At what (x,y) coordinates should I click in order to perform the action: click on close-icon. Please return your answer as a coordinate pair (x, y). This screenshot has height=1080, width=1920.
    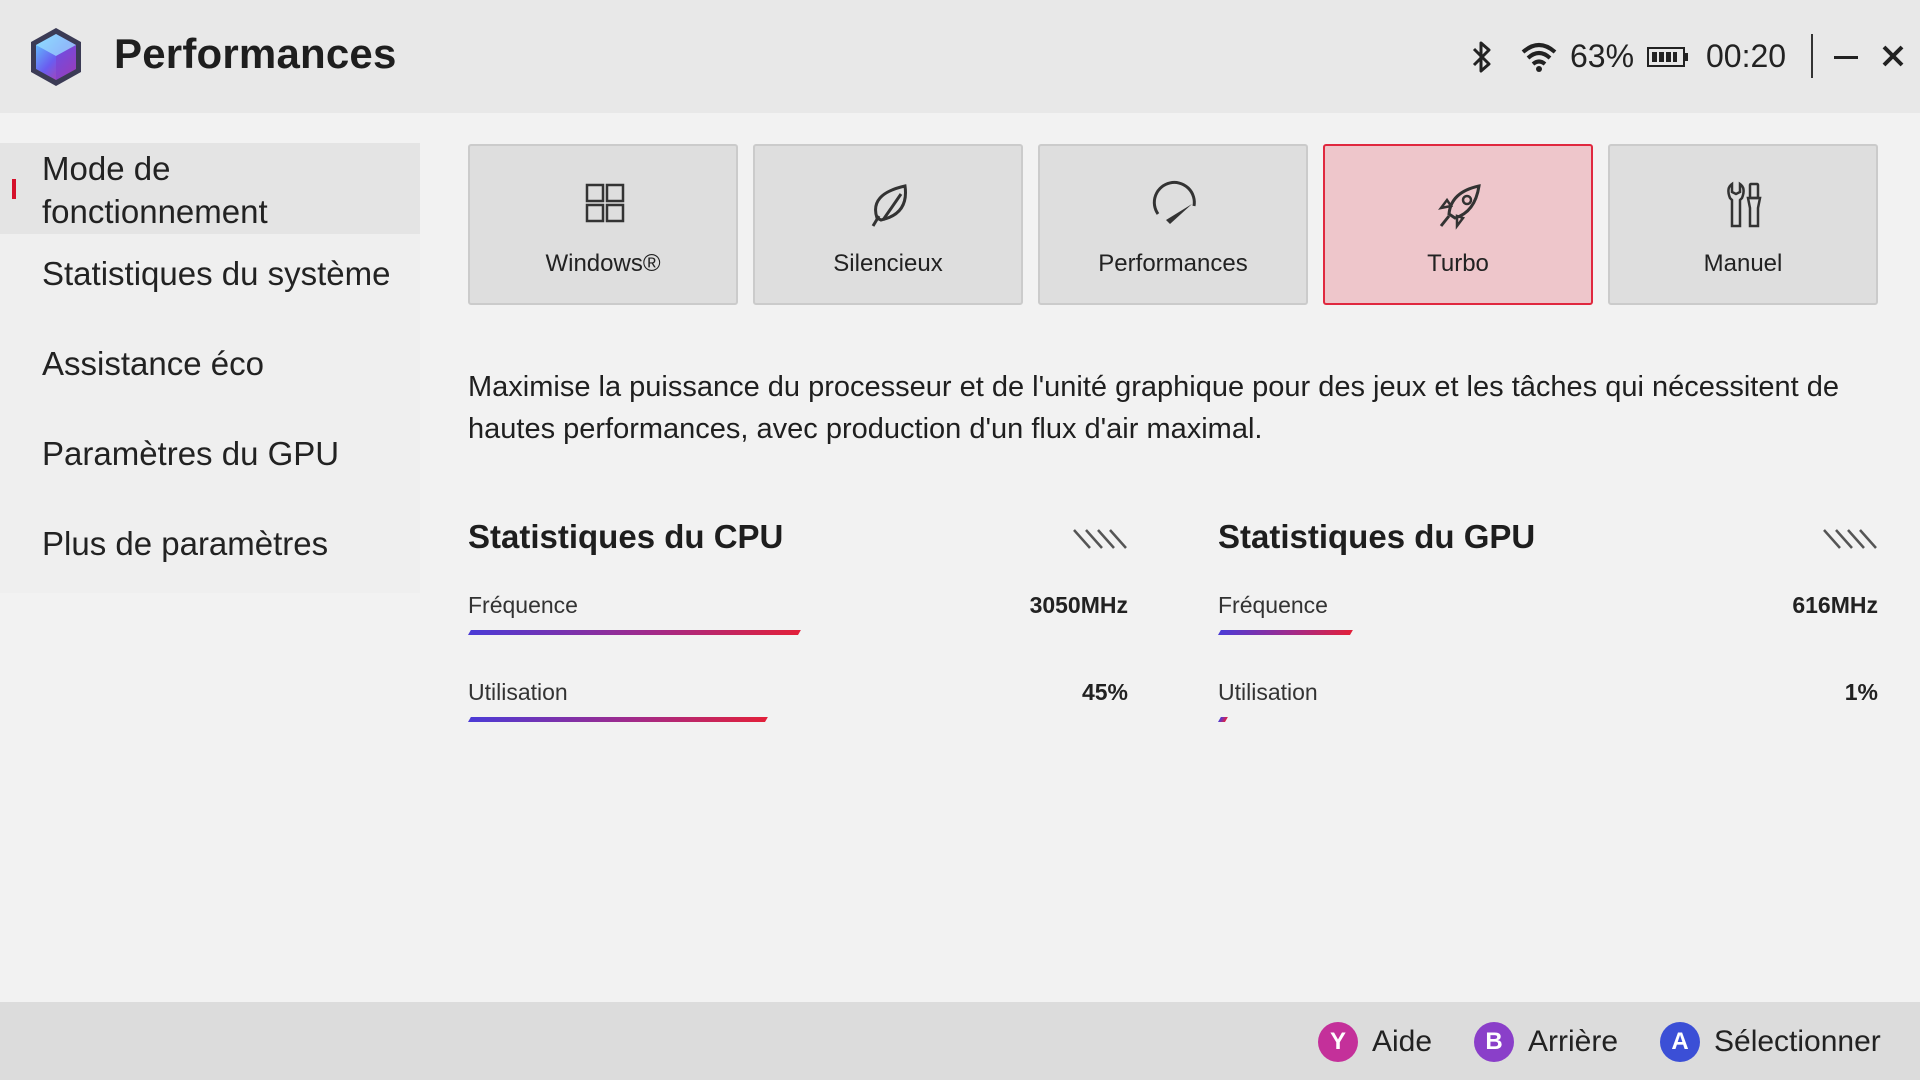
    Looking at the image, I should click on (1893, 56).